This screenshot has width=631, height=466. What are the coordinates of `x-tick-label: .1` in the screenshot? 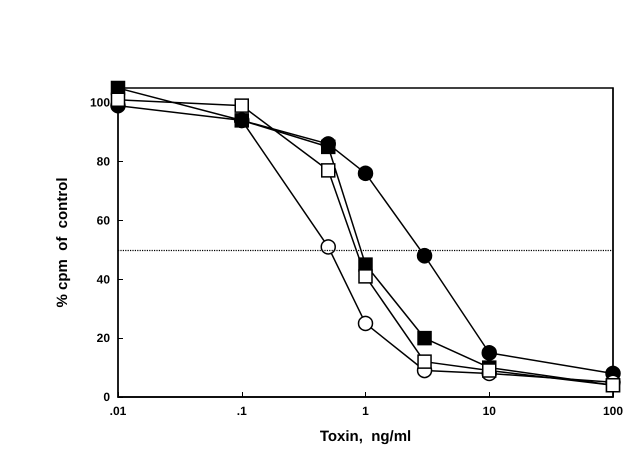 It's located at (242, 411).